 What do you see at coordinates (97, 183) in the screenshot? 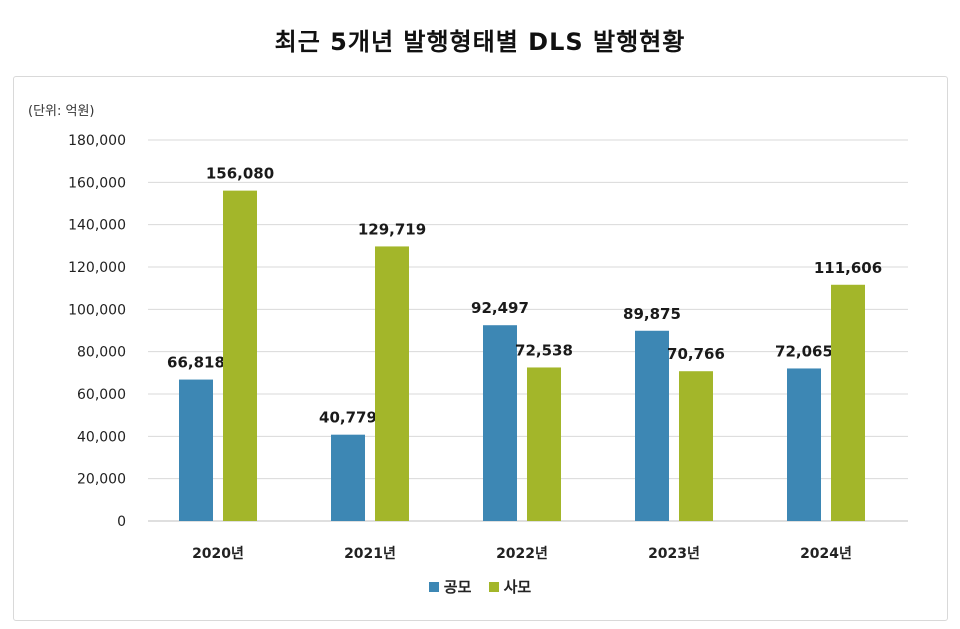
I see `y-tick-label: 160,000` at bounding box center [97, 183].